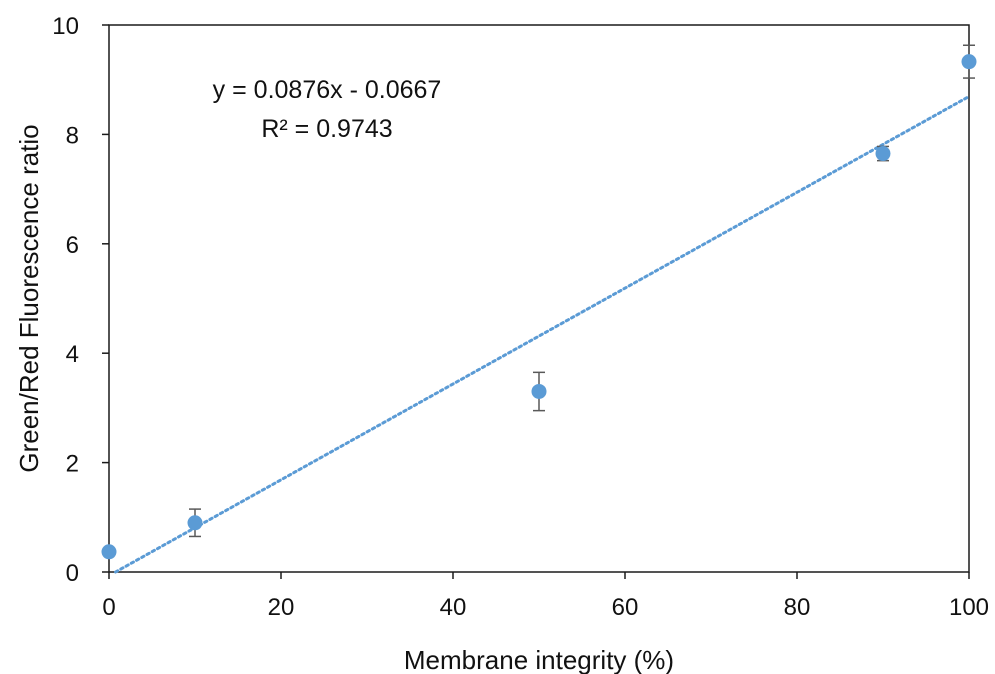  I want to click on trendline-equation: y = 0.0876x - 0.0667, so click(327, 90).